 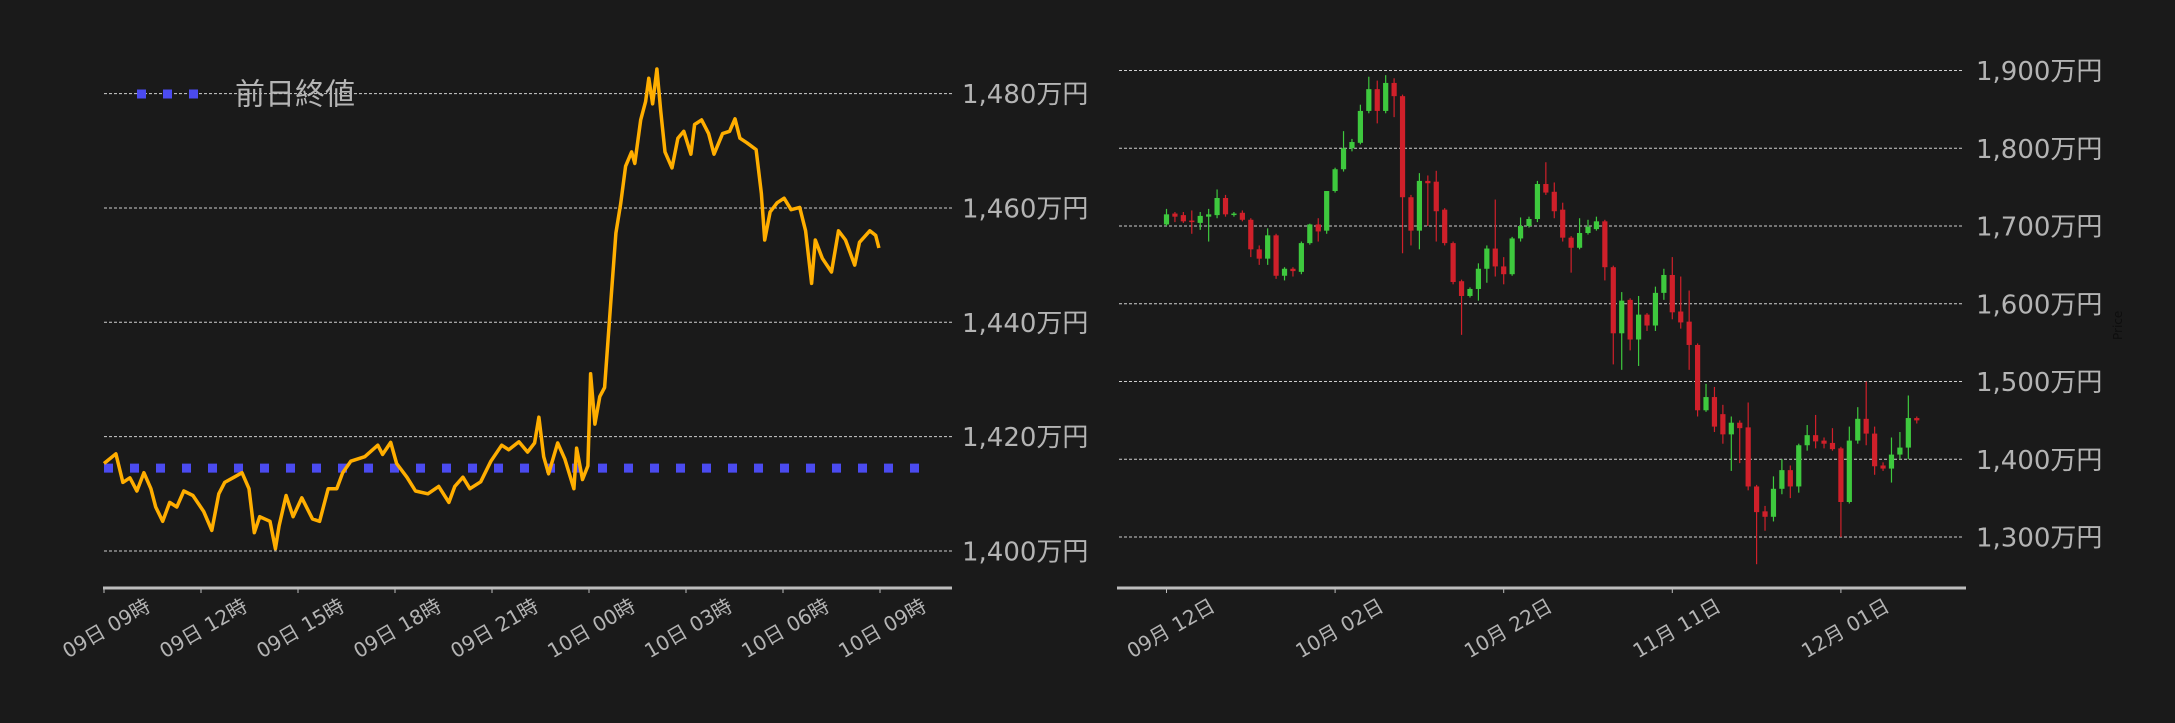 What do you see at coordinates (2118, 325) in the screenshot?
I see `y-axis-title: Price` at bounding box center [2118, 325].